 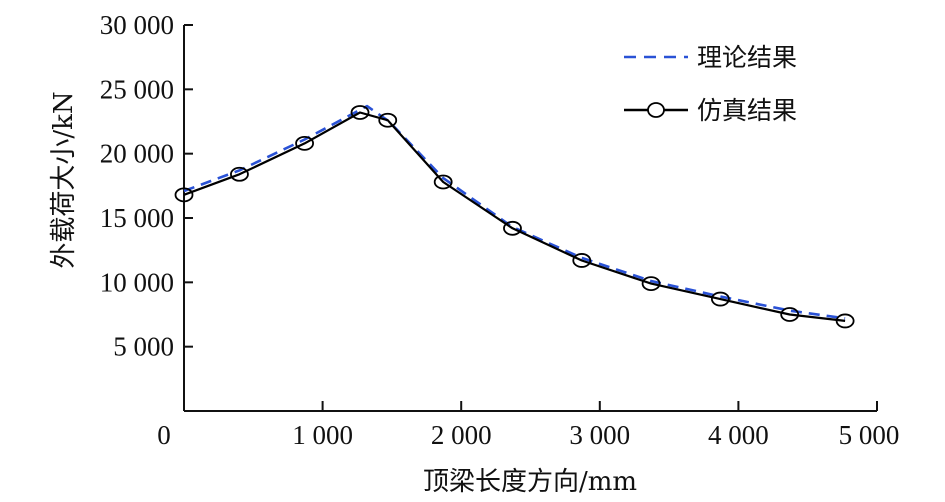 I want to click on y-tick-label: 30 000, so click(x=137, y=25).